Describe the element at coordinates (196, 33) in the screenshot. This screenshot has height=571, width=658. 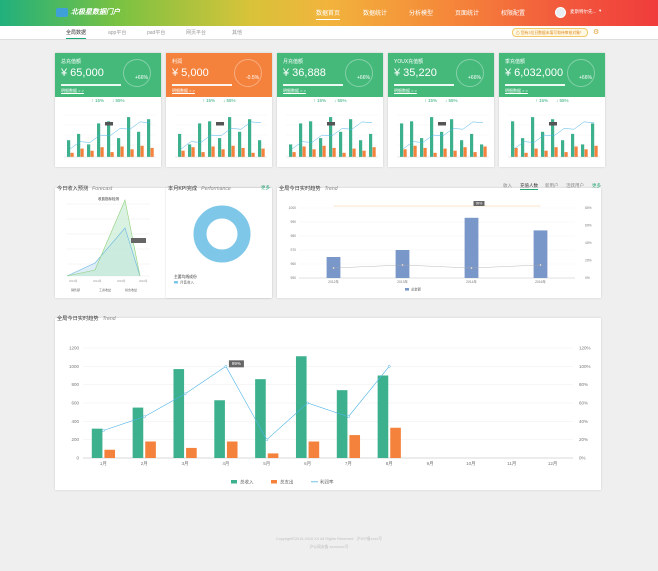
I see `tab-web: 网页平台` at that location.